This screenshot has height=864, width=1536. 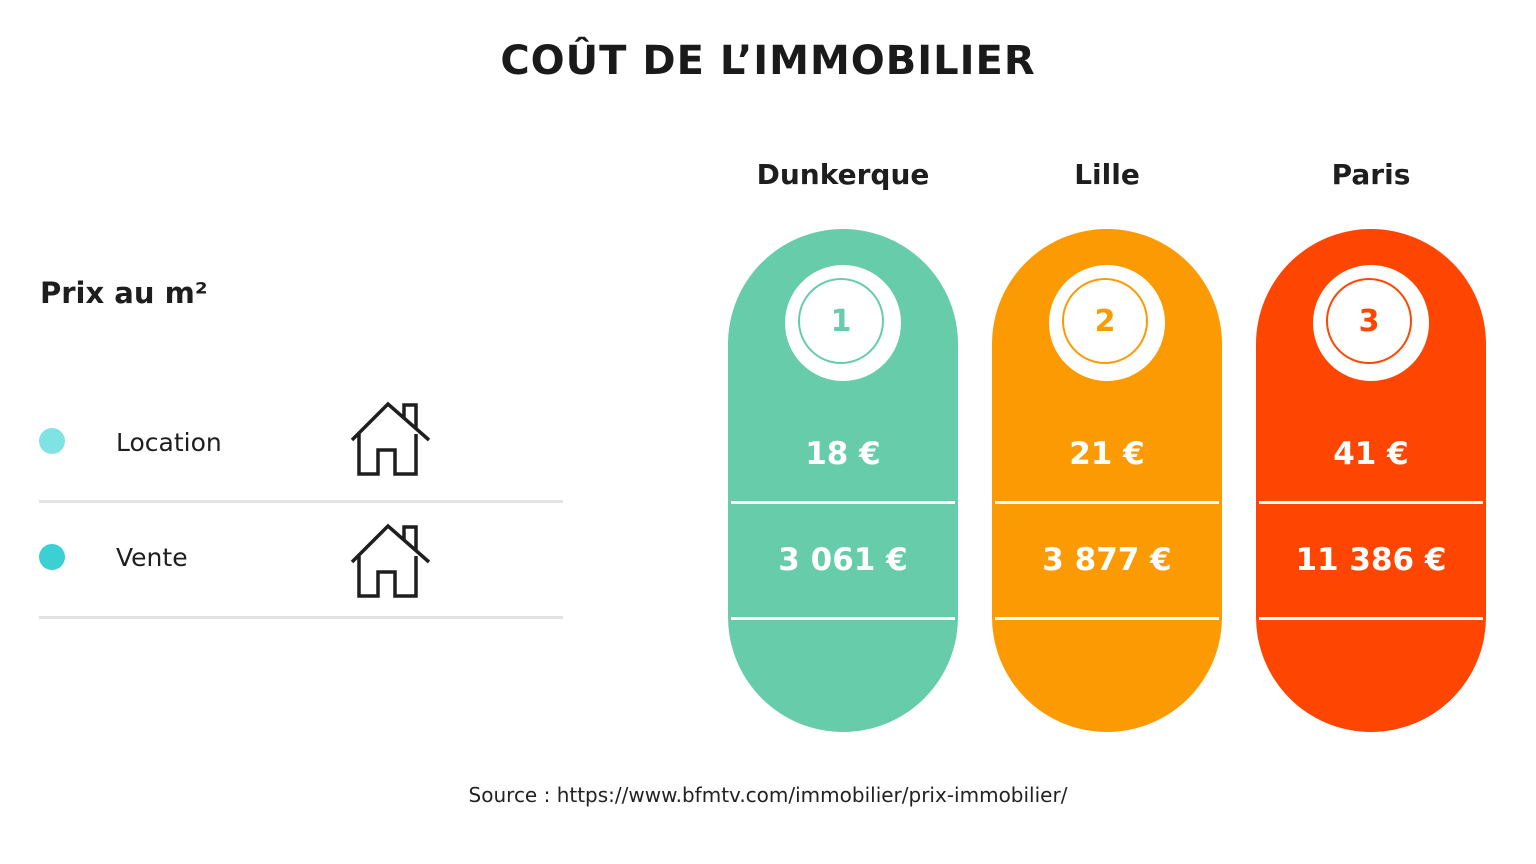 What do you see at coordinates (843, 174) in the screenshot?
I see `city-label: Dunkerque` at bounding box center [843, 174].